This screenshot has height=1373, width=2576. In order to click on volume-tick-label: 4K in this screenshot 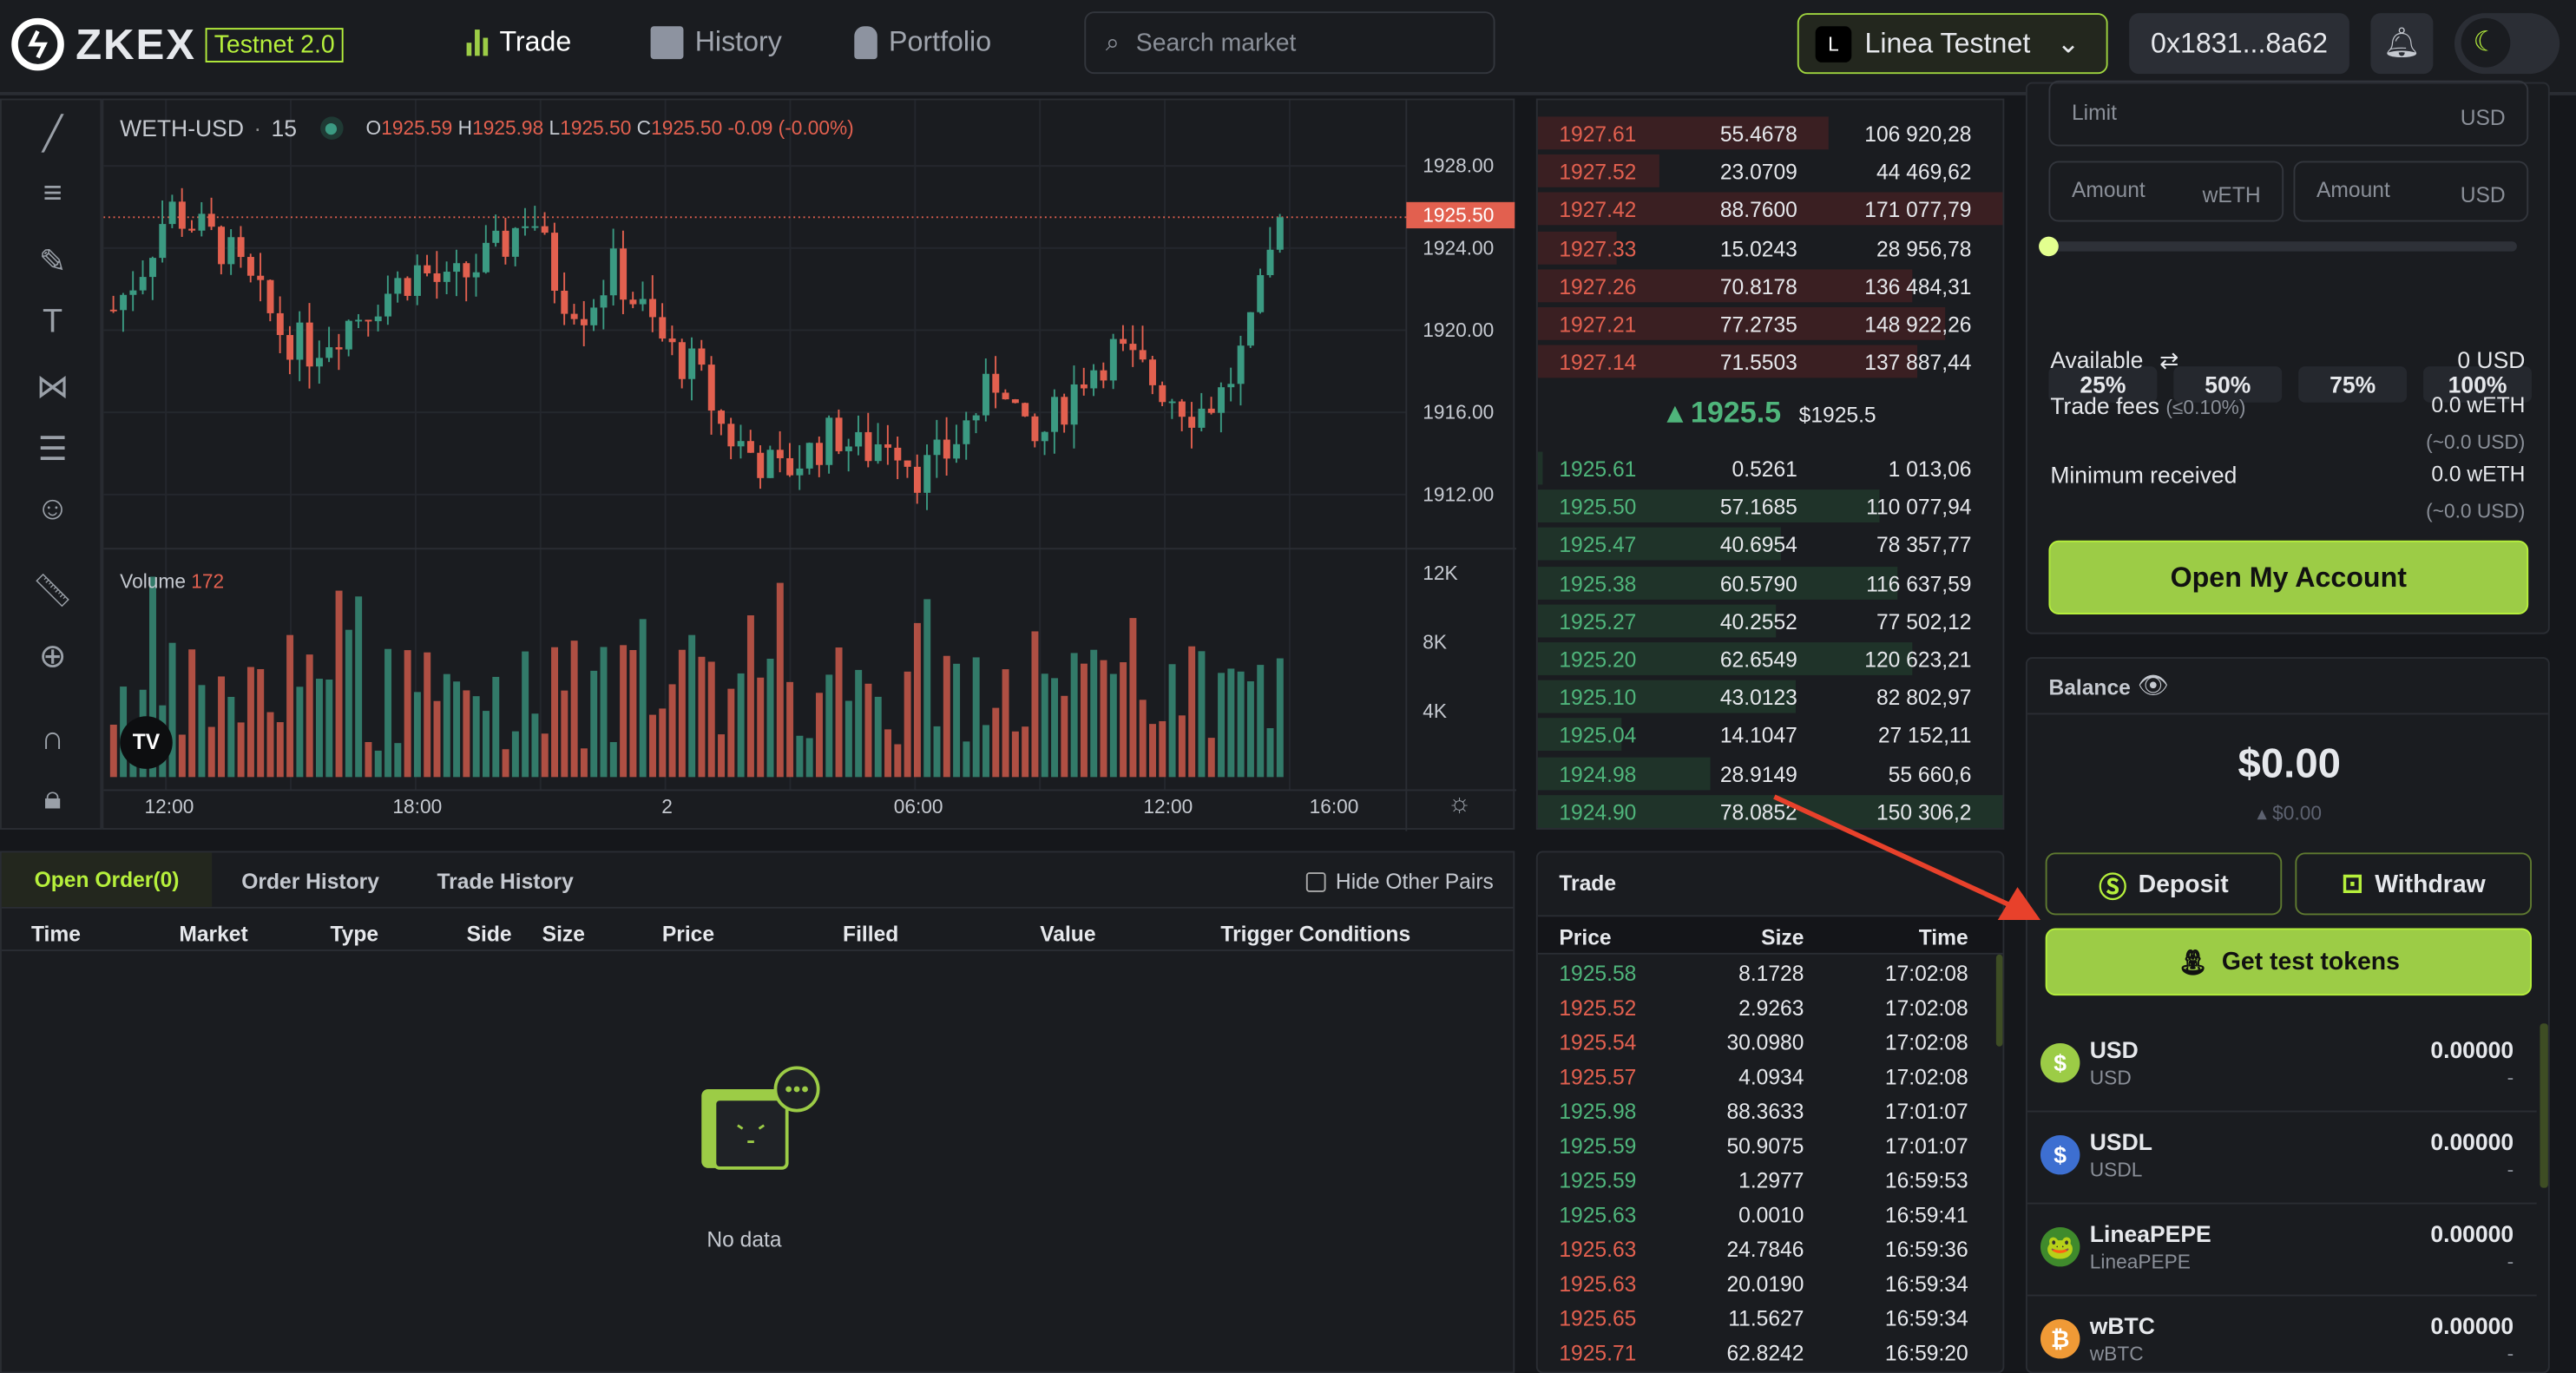, I will do `click(1435, 711)`.